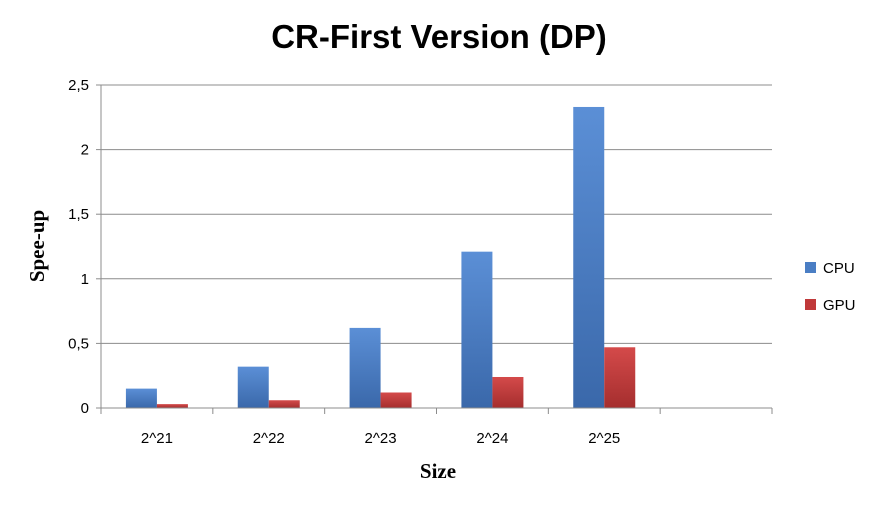 Image resolution: width=877 pixels, height=527 pixels. I want to click on y-tick-label: 0, so click(85, 408).